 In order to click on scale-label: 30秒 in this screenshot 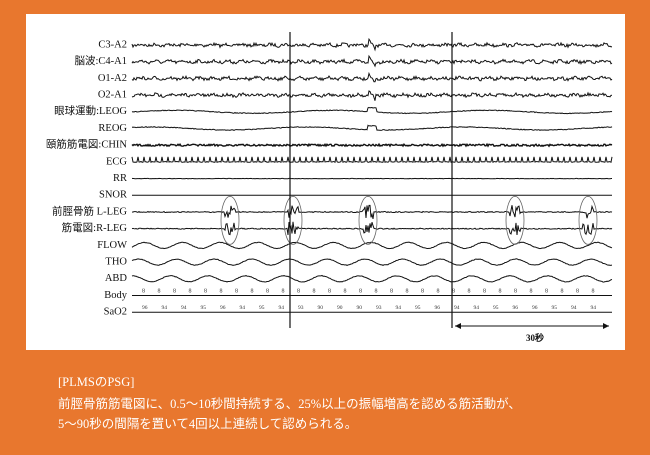, I will do `click(535, 337)`.